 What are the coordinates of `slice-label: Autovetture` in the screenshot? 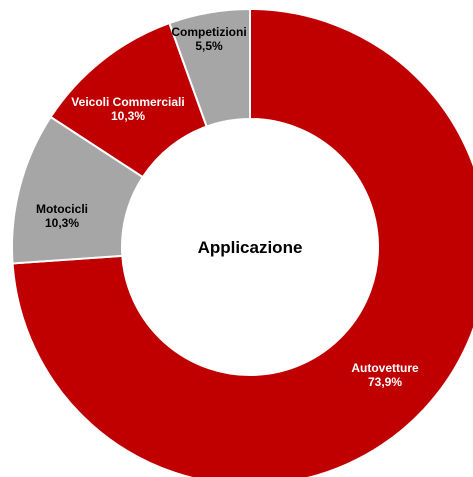 It's located at (385, 368).